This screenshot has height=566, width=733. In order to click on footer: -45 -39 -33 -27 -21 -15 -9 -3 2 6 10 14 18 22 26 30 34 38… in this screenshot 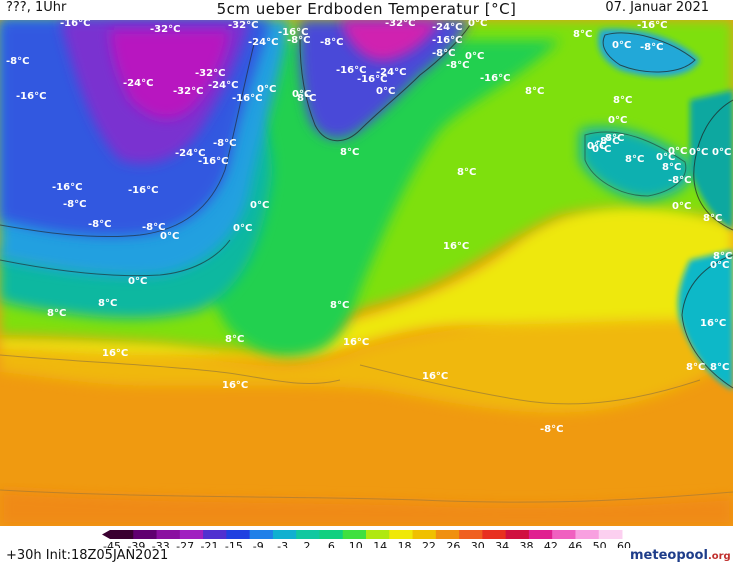, I will do `click(366, 546)`.